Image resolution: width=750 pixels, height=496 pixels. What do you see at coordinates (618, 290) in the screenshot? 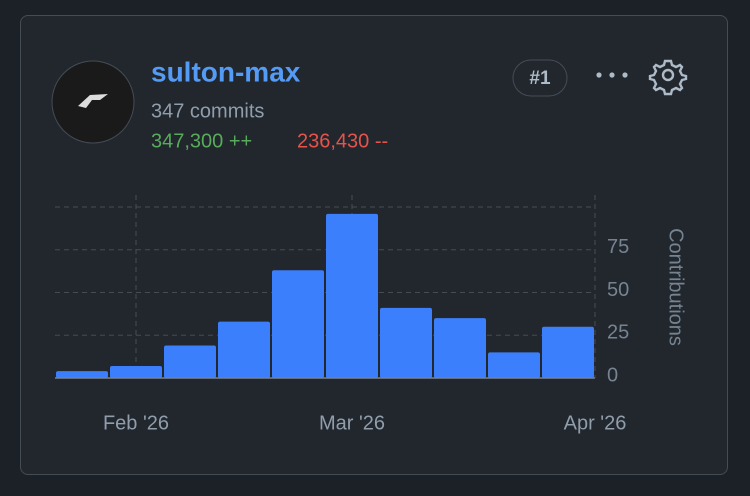
I see `y-tick-label: 50` at bounding box center [618, 290].